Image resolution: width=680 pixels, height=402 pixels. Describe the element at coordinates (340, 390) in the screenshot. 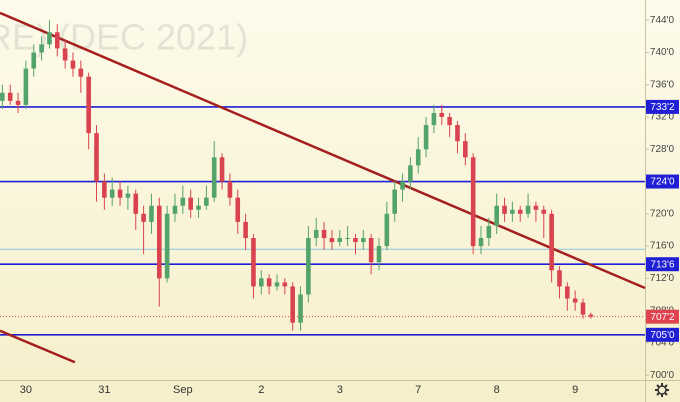

I see `x-tick-label: 3` at that location.